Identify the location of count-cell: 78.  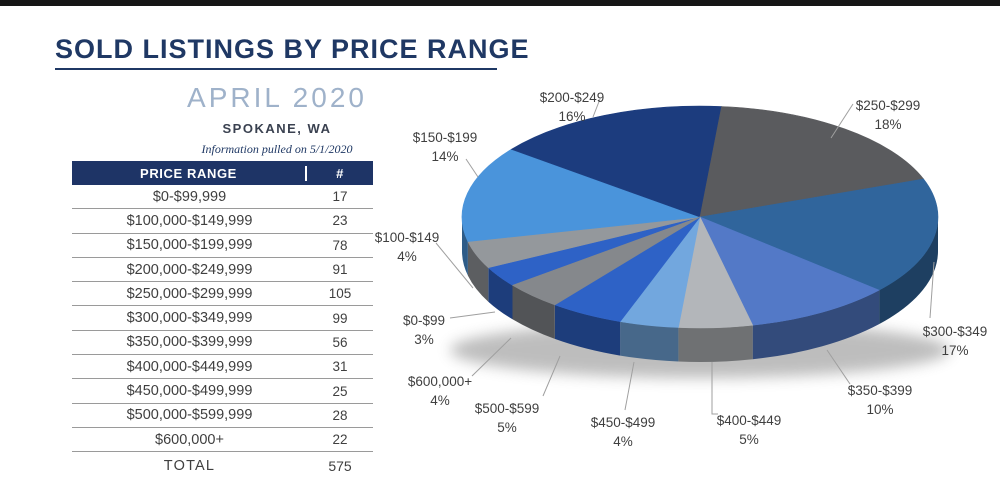
(340, 245).